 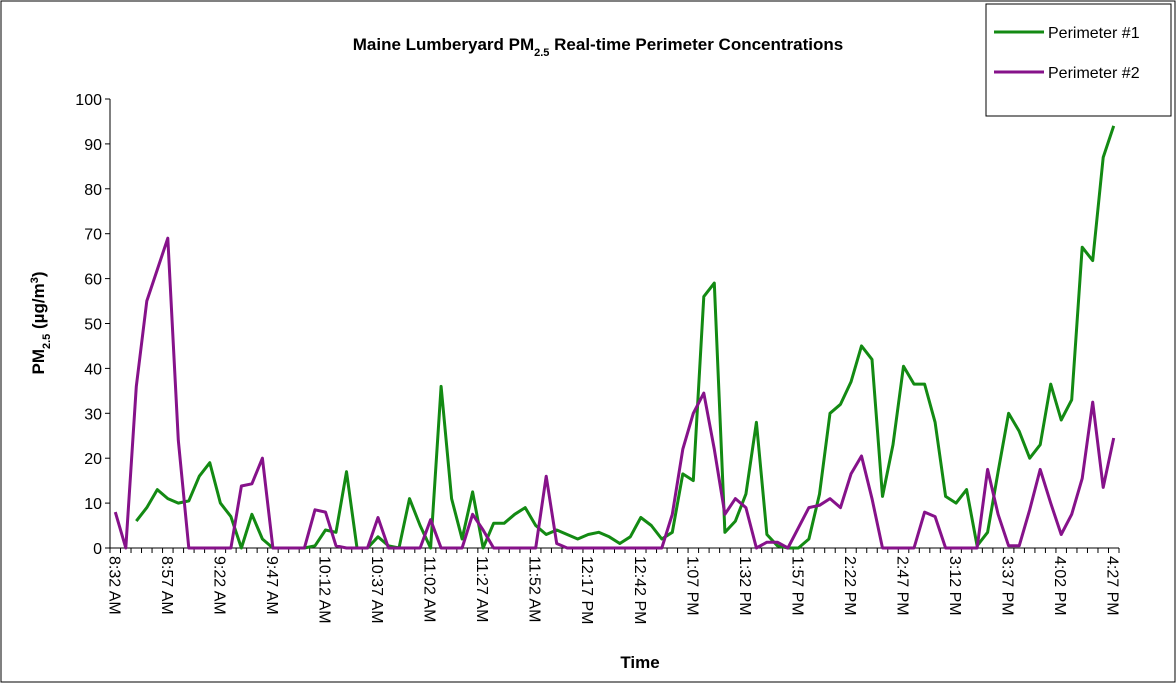 What do you see at coordinates (93, 325) in the screenshot?
I see `y-tick-label: 50` at bounding box center [93, 325].